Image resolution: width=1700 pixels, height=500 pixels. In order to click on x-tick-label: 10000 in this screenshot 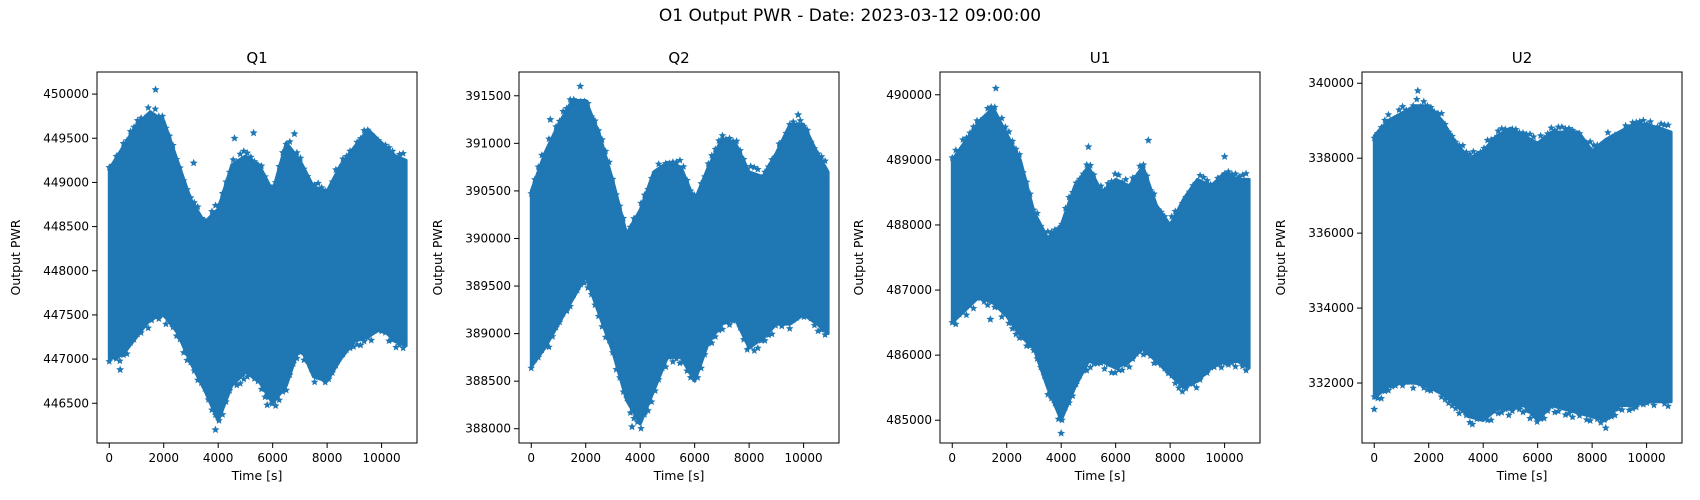, I will do `click(1225, 458)`.